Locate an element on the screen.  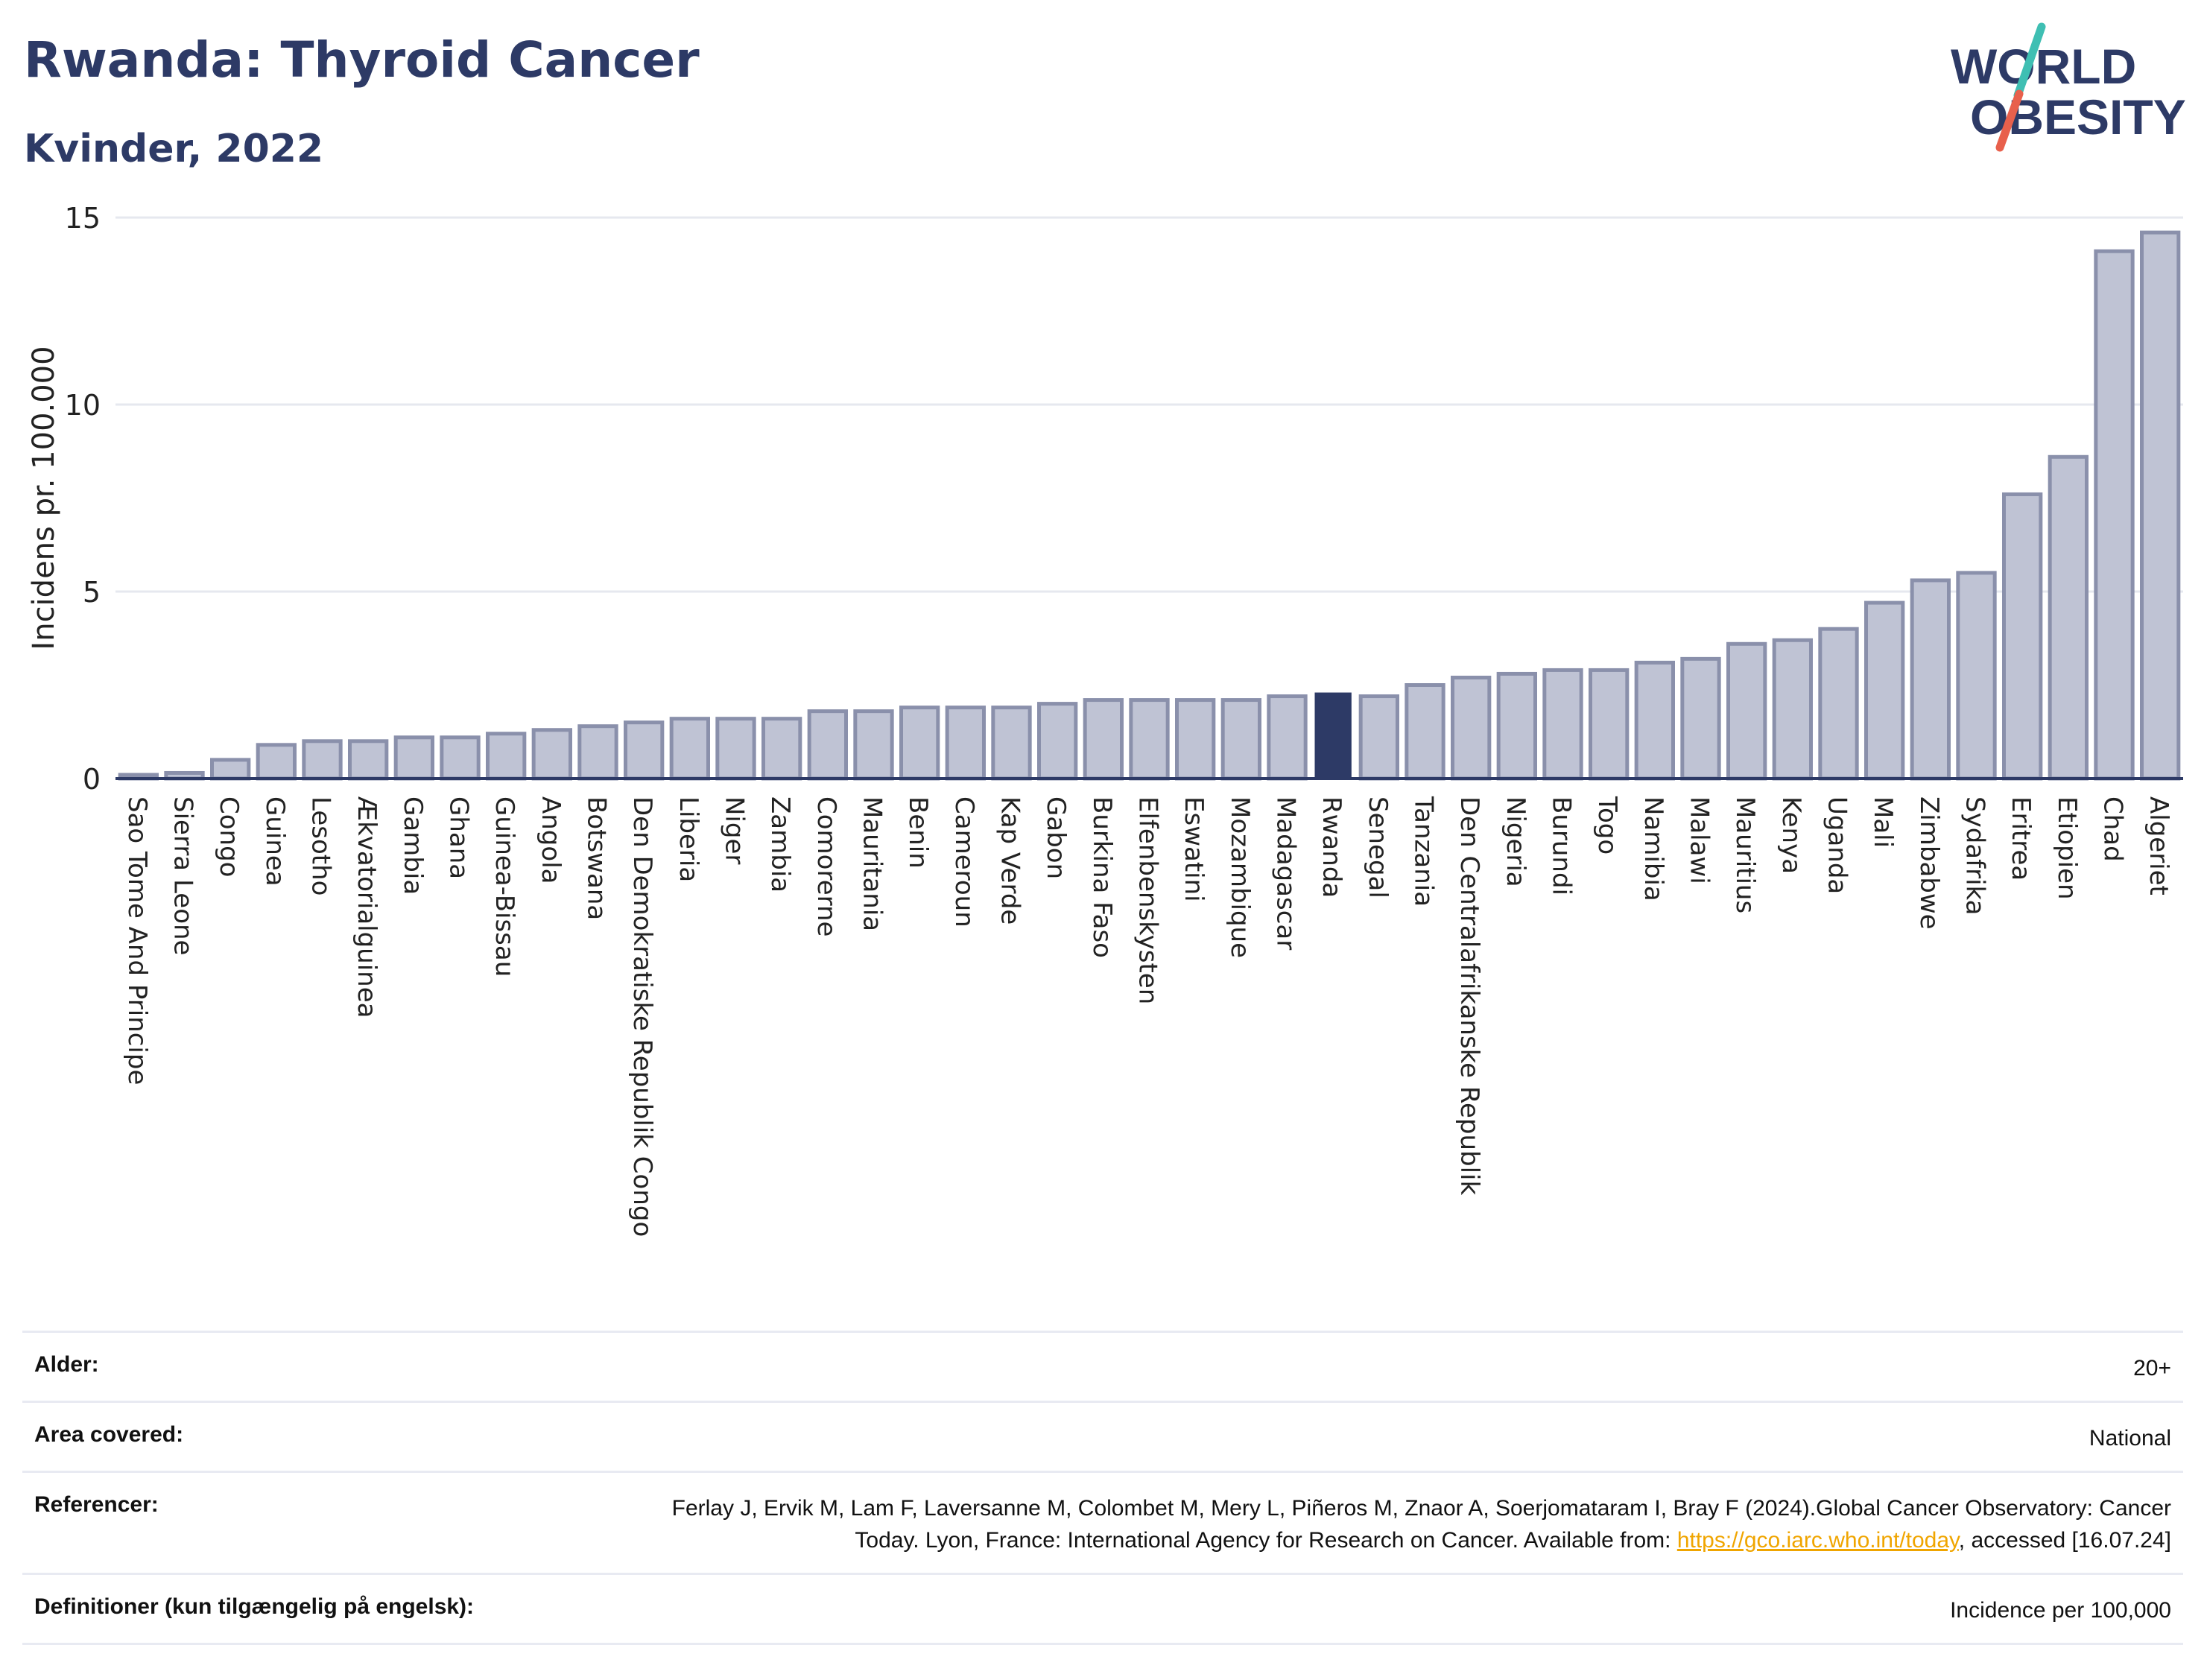
x-tick-label: Benin is located at coordinates (918, 832).